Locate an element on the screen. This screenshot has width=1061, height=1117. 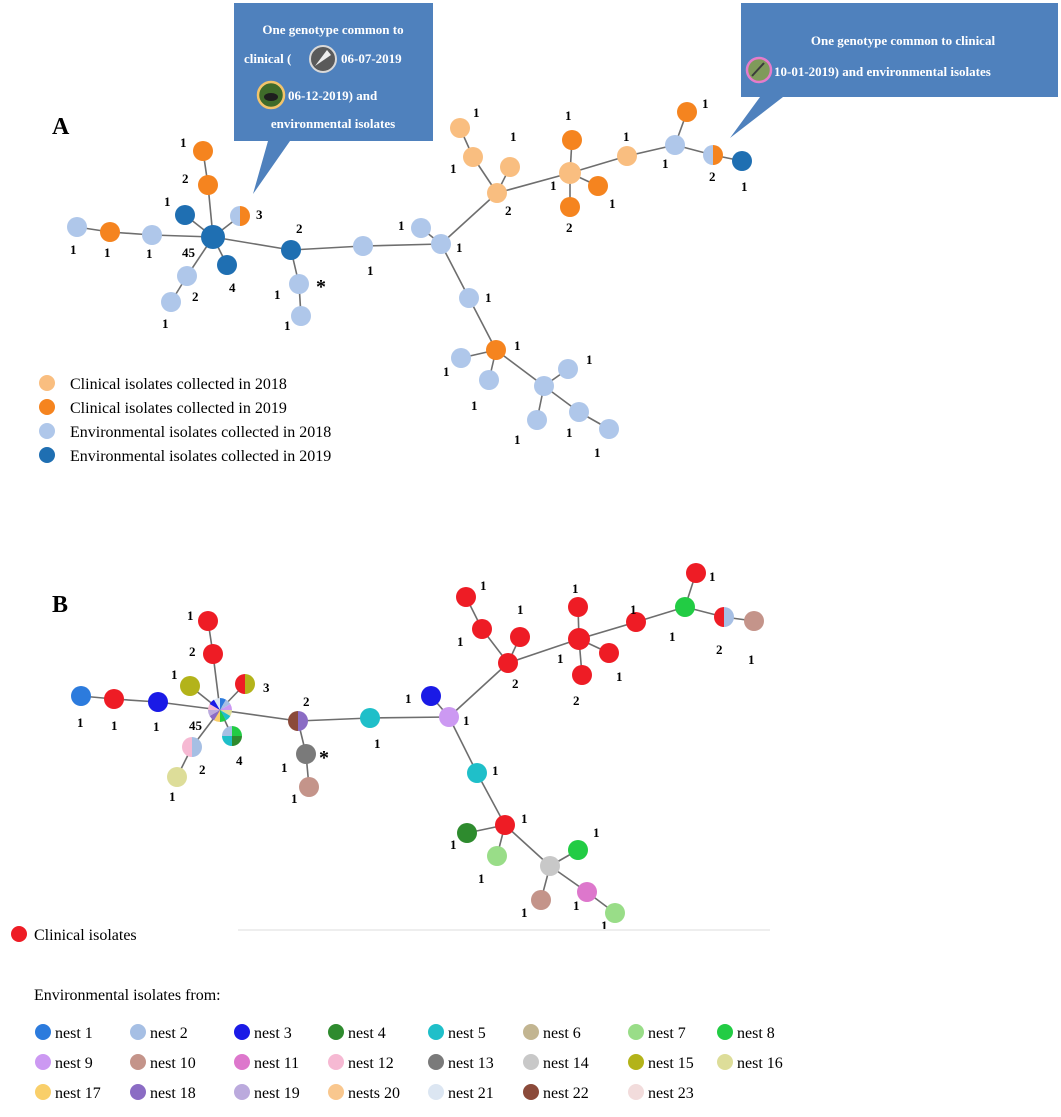
node-count-label: 4 is located at coordinates (239, 760).